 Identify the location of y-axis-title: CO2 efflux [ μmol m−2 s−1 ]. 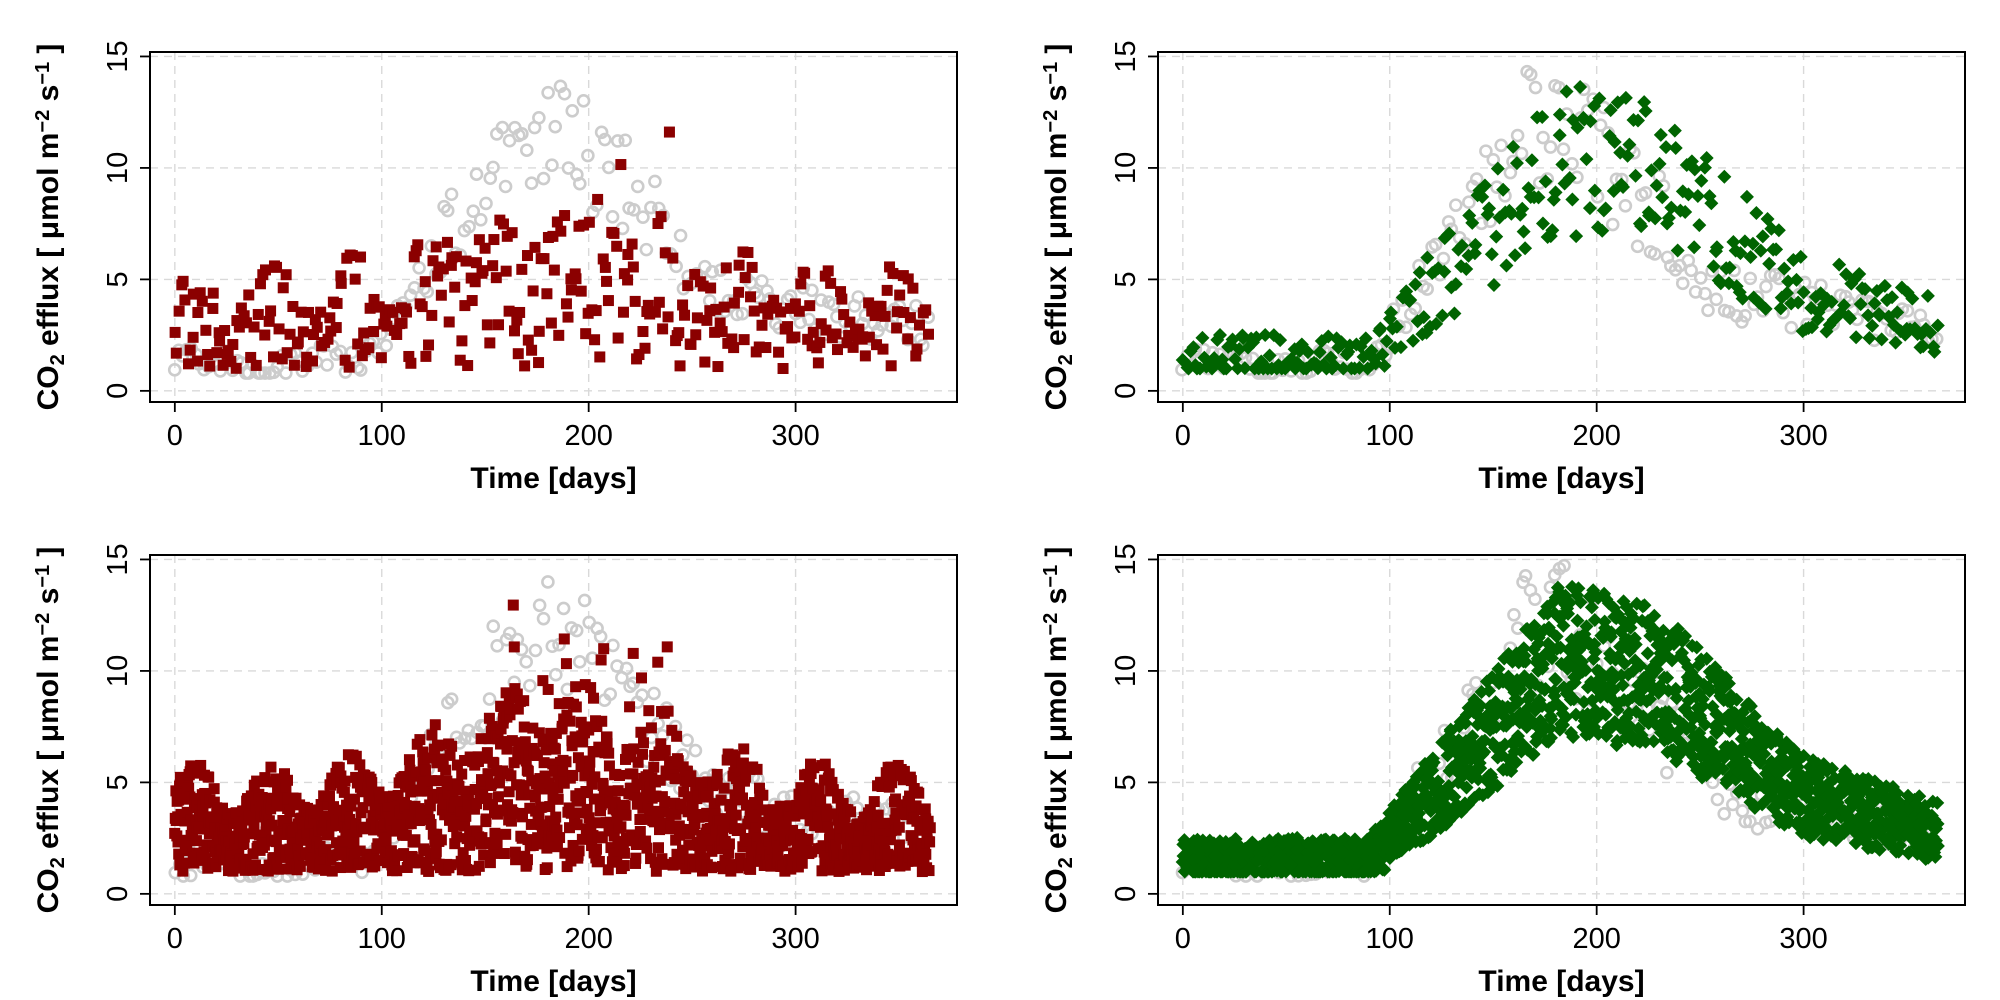
(1058, 227).